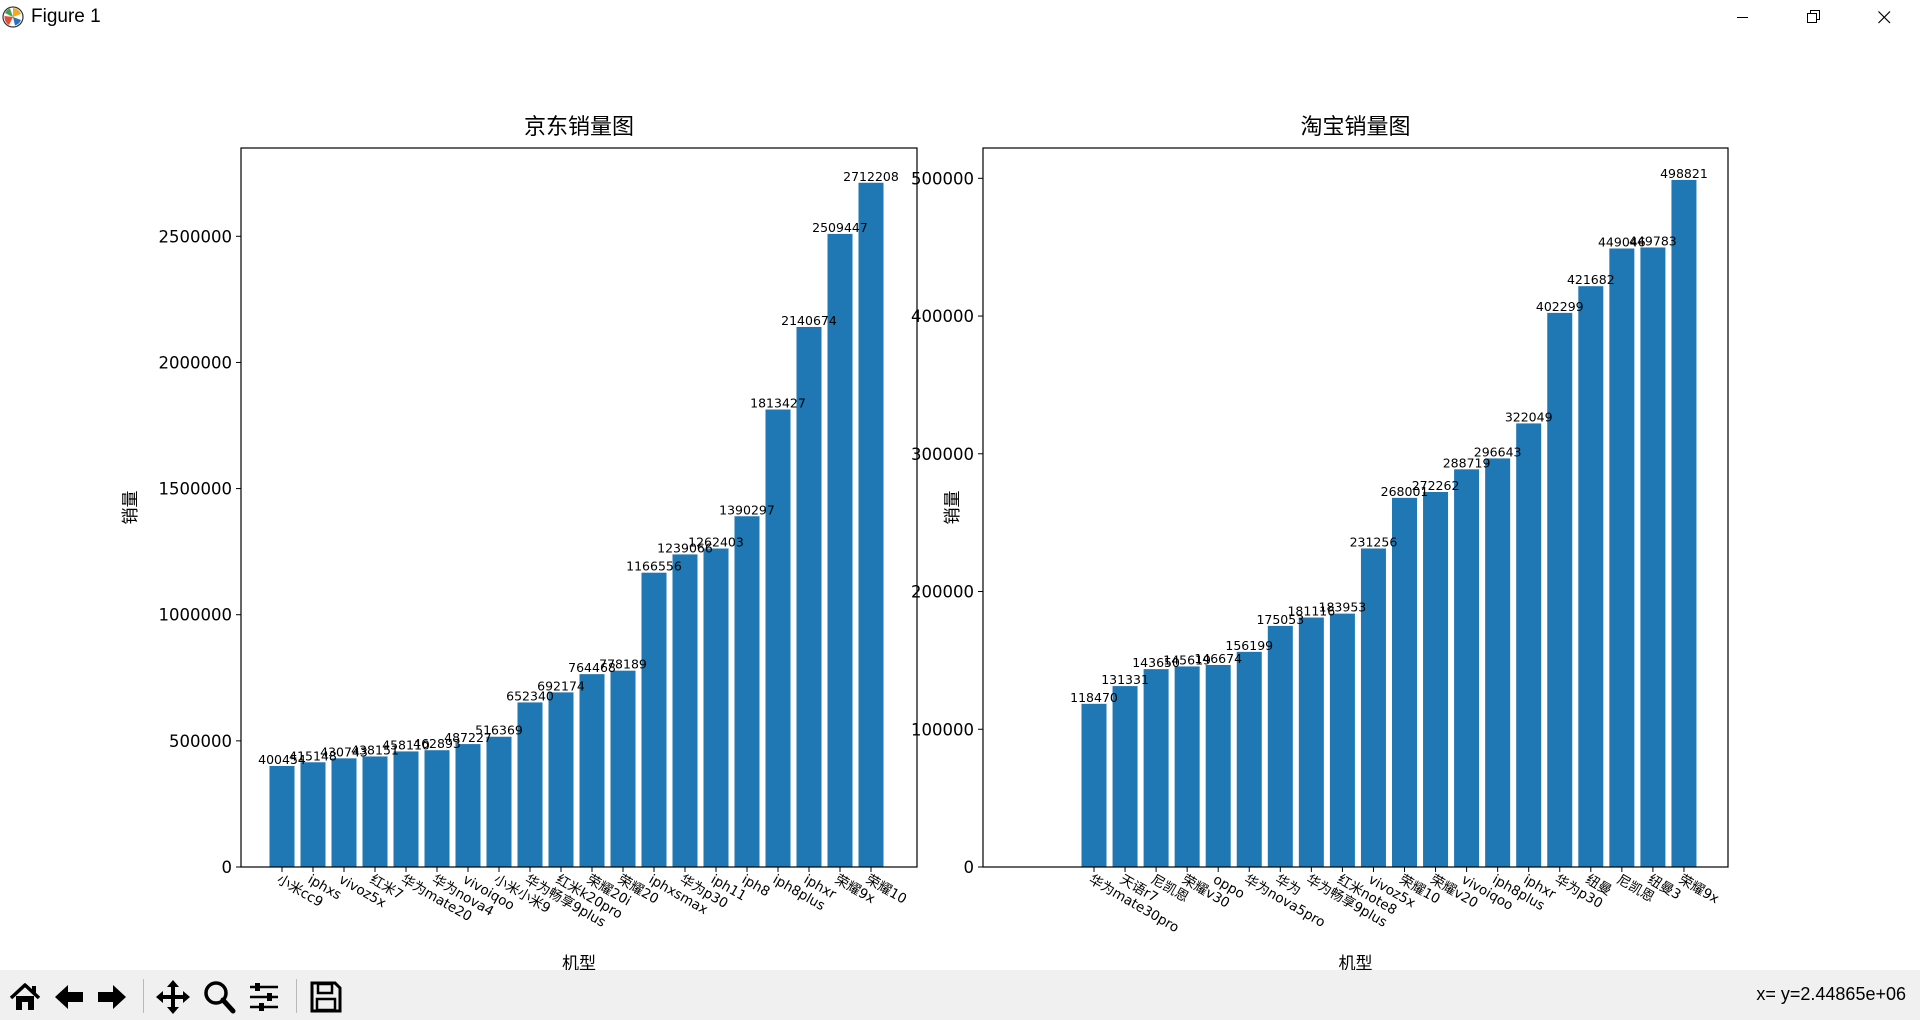  What do you see at coordinates (131, 508) in the screenshot?
I see `chart1-ylabel: 销量` at bounding box center [131, 508].